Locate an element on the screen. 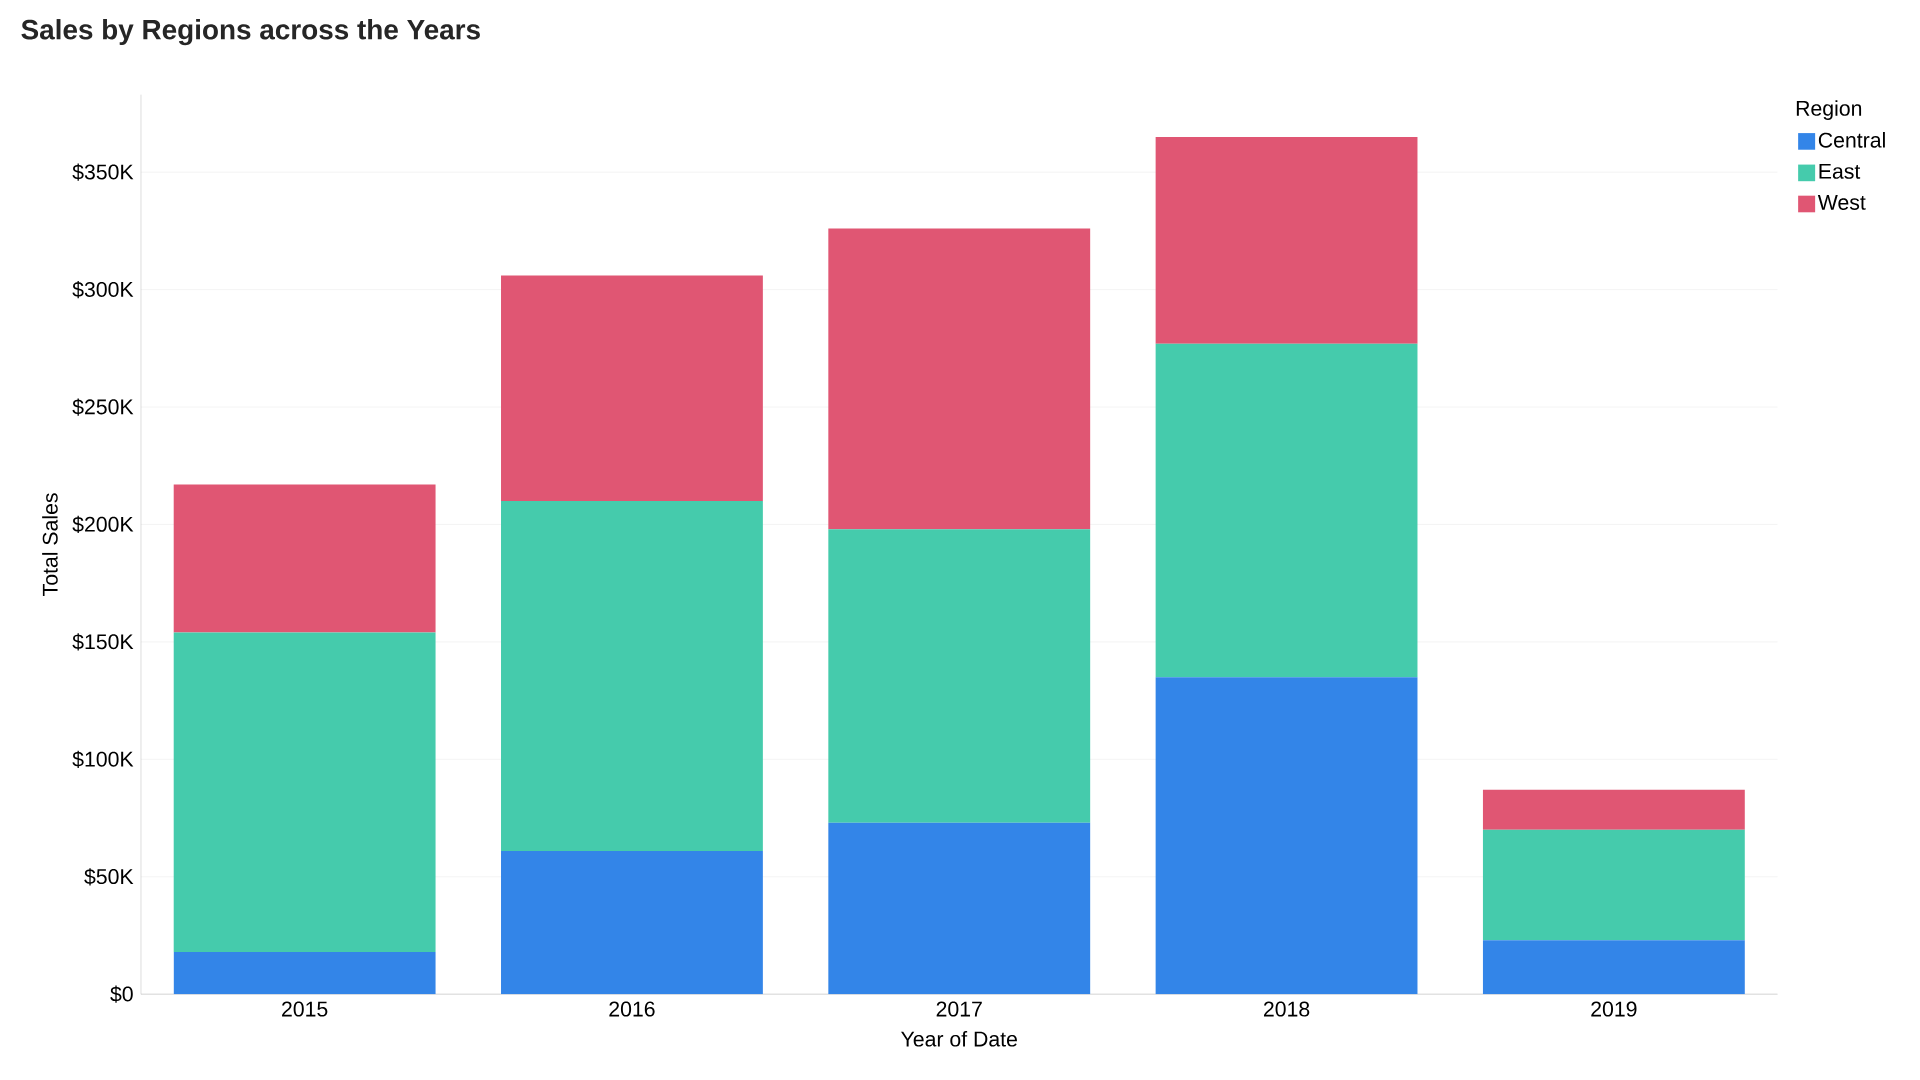  x-tick-label: 2019 is located at coordinates (1614, 1009).